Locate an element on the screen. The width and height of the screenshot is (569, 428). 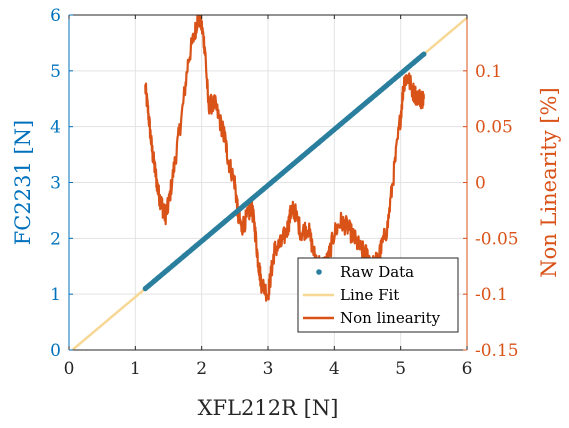
y-left-axis-label: FC2231 [N] is located at coordinates (23, 183).